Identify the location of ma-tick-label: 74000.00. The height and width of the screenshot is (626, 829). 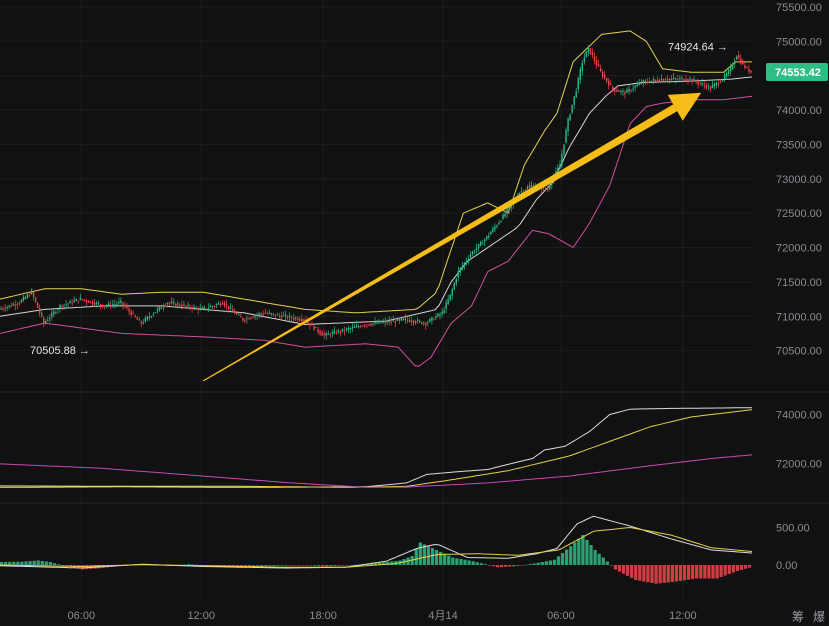
(799, 416).